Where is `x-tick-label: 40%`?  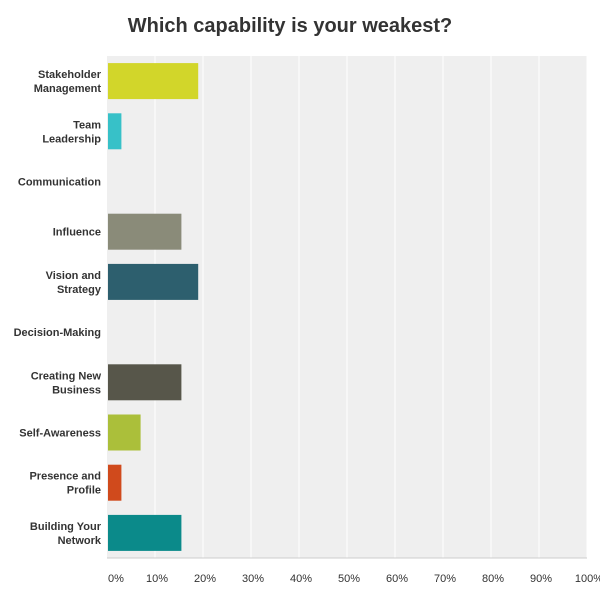 x-tick-label: 40% is located at coordinates (301, 579).